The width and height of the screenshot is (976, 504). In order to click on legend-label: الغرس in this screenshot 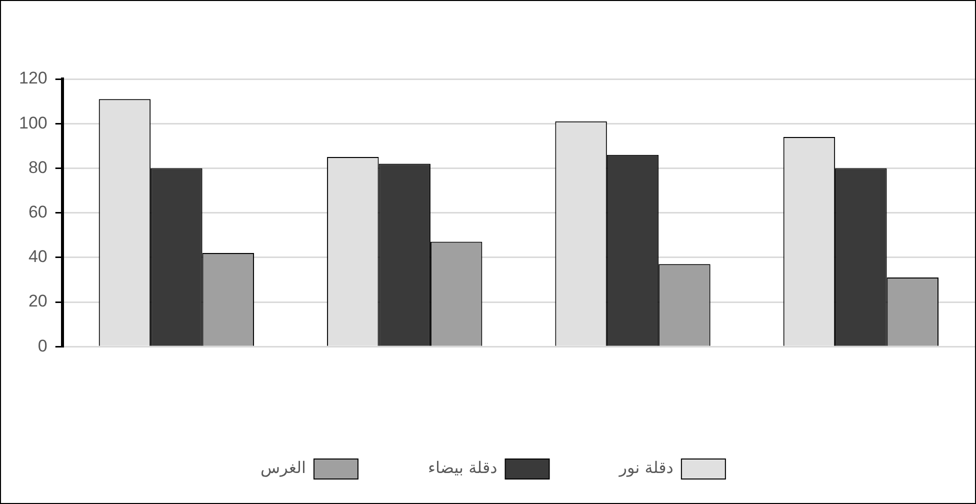, I will do `click(283, 468)`.